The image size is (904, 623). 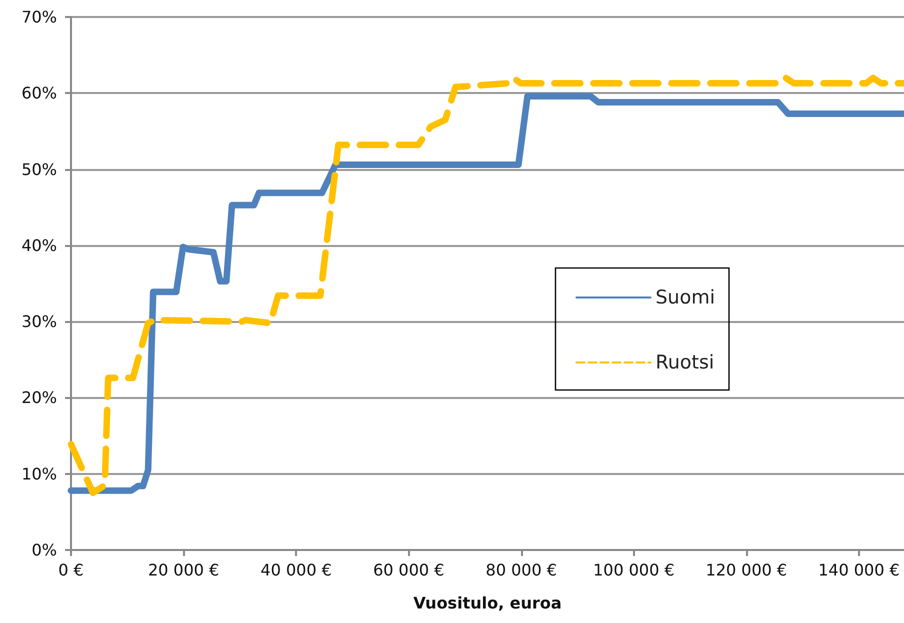 I want to click on y-tick-label: 60%, so click(x=39, y=93).